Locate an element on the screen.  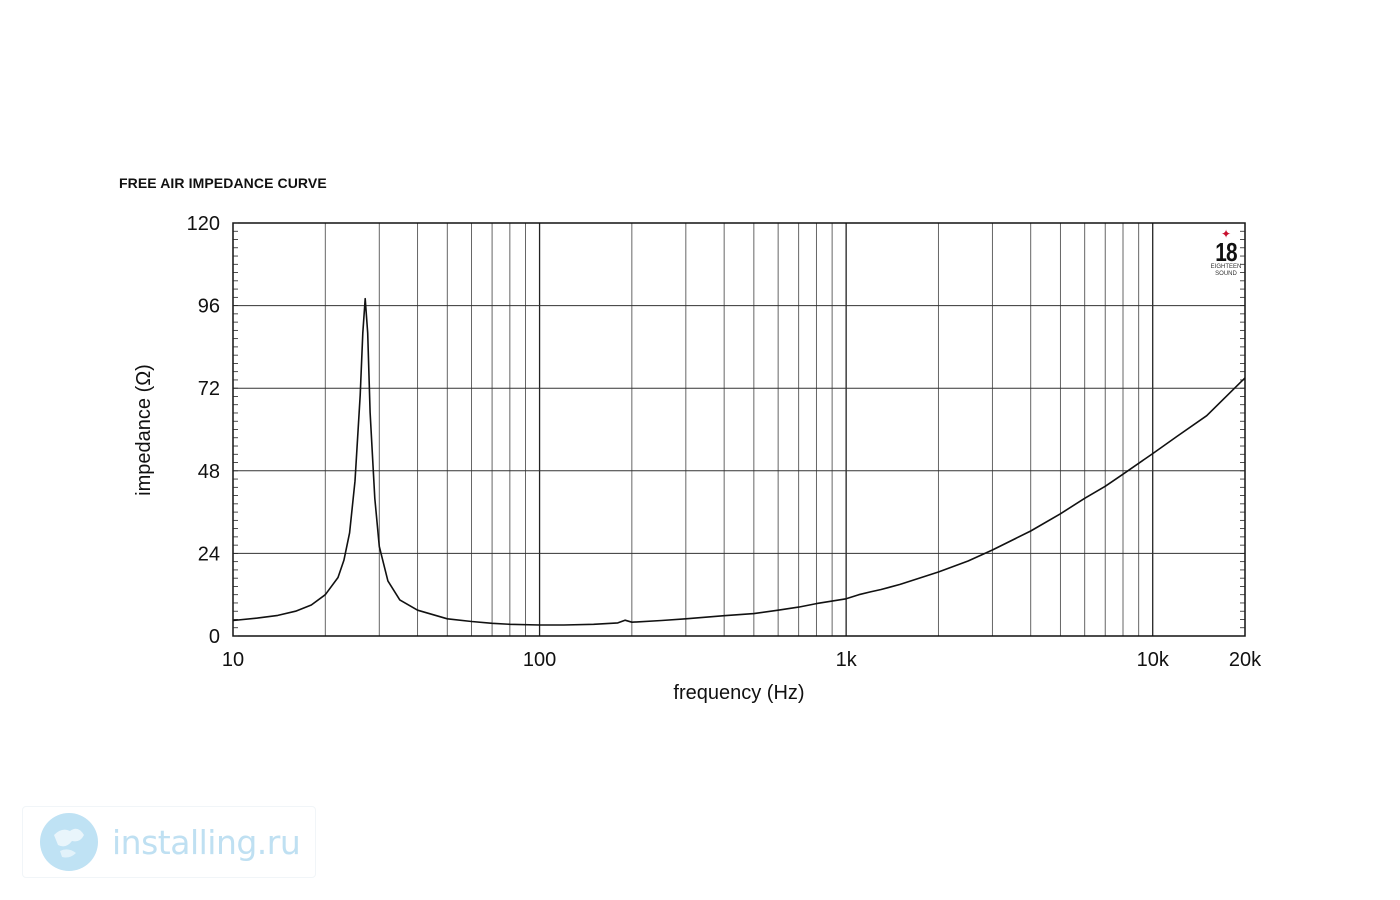
x-axis-label: frequency (Hz) is located at coordinates (738, 693).